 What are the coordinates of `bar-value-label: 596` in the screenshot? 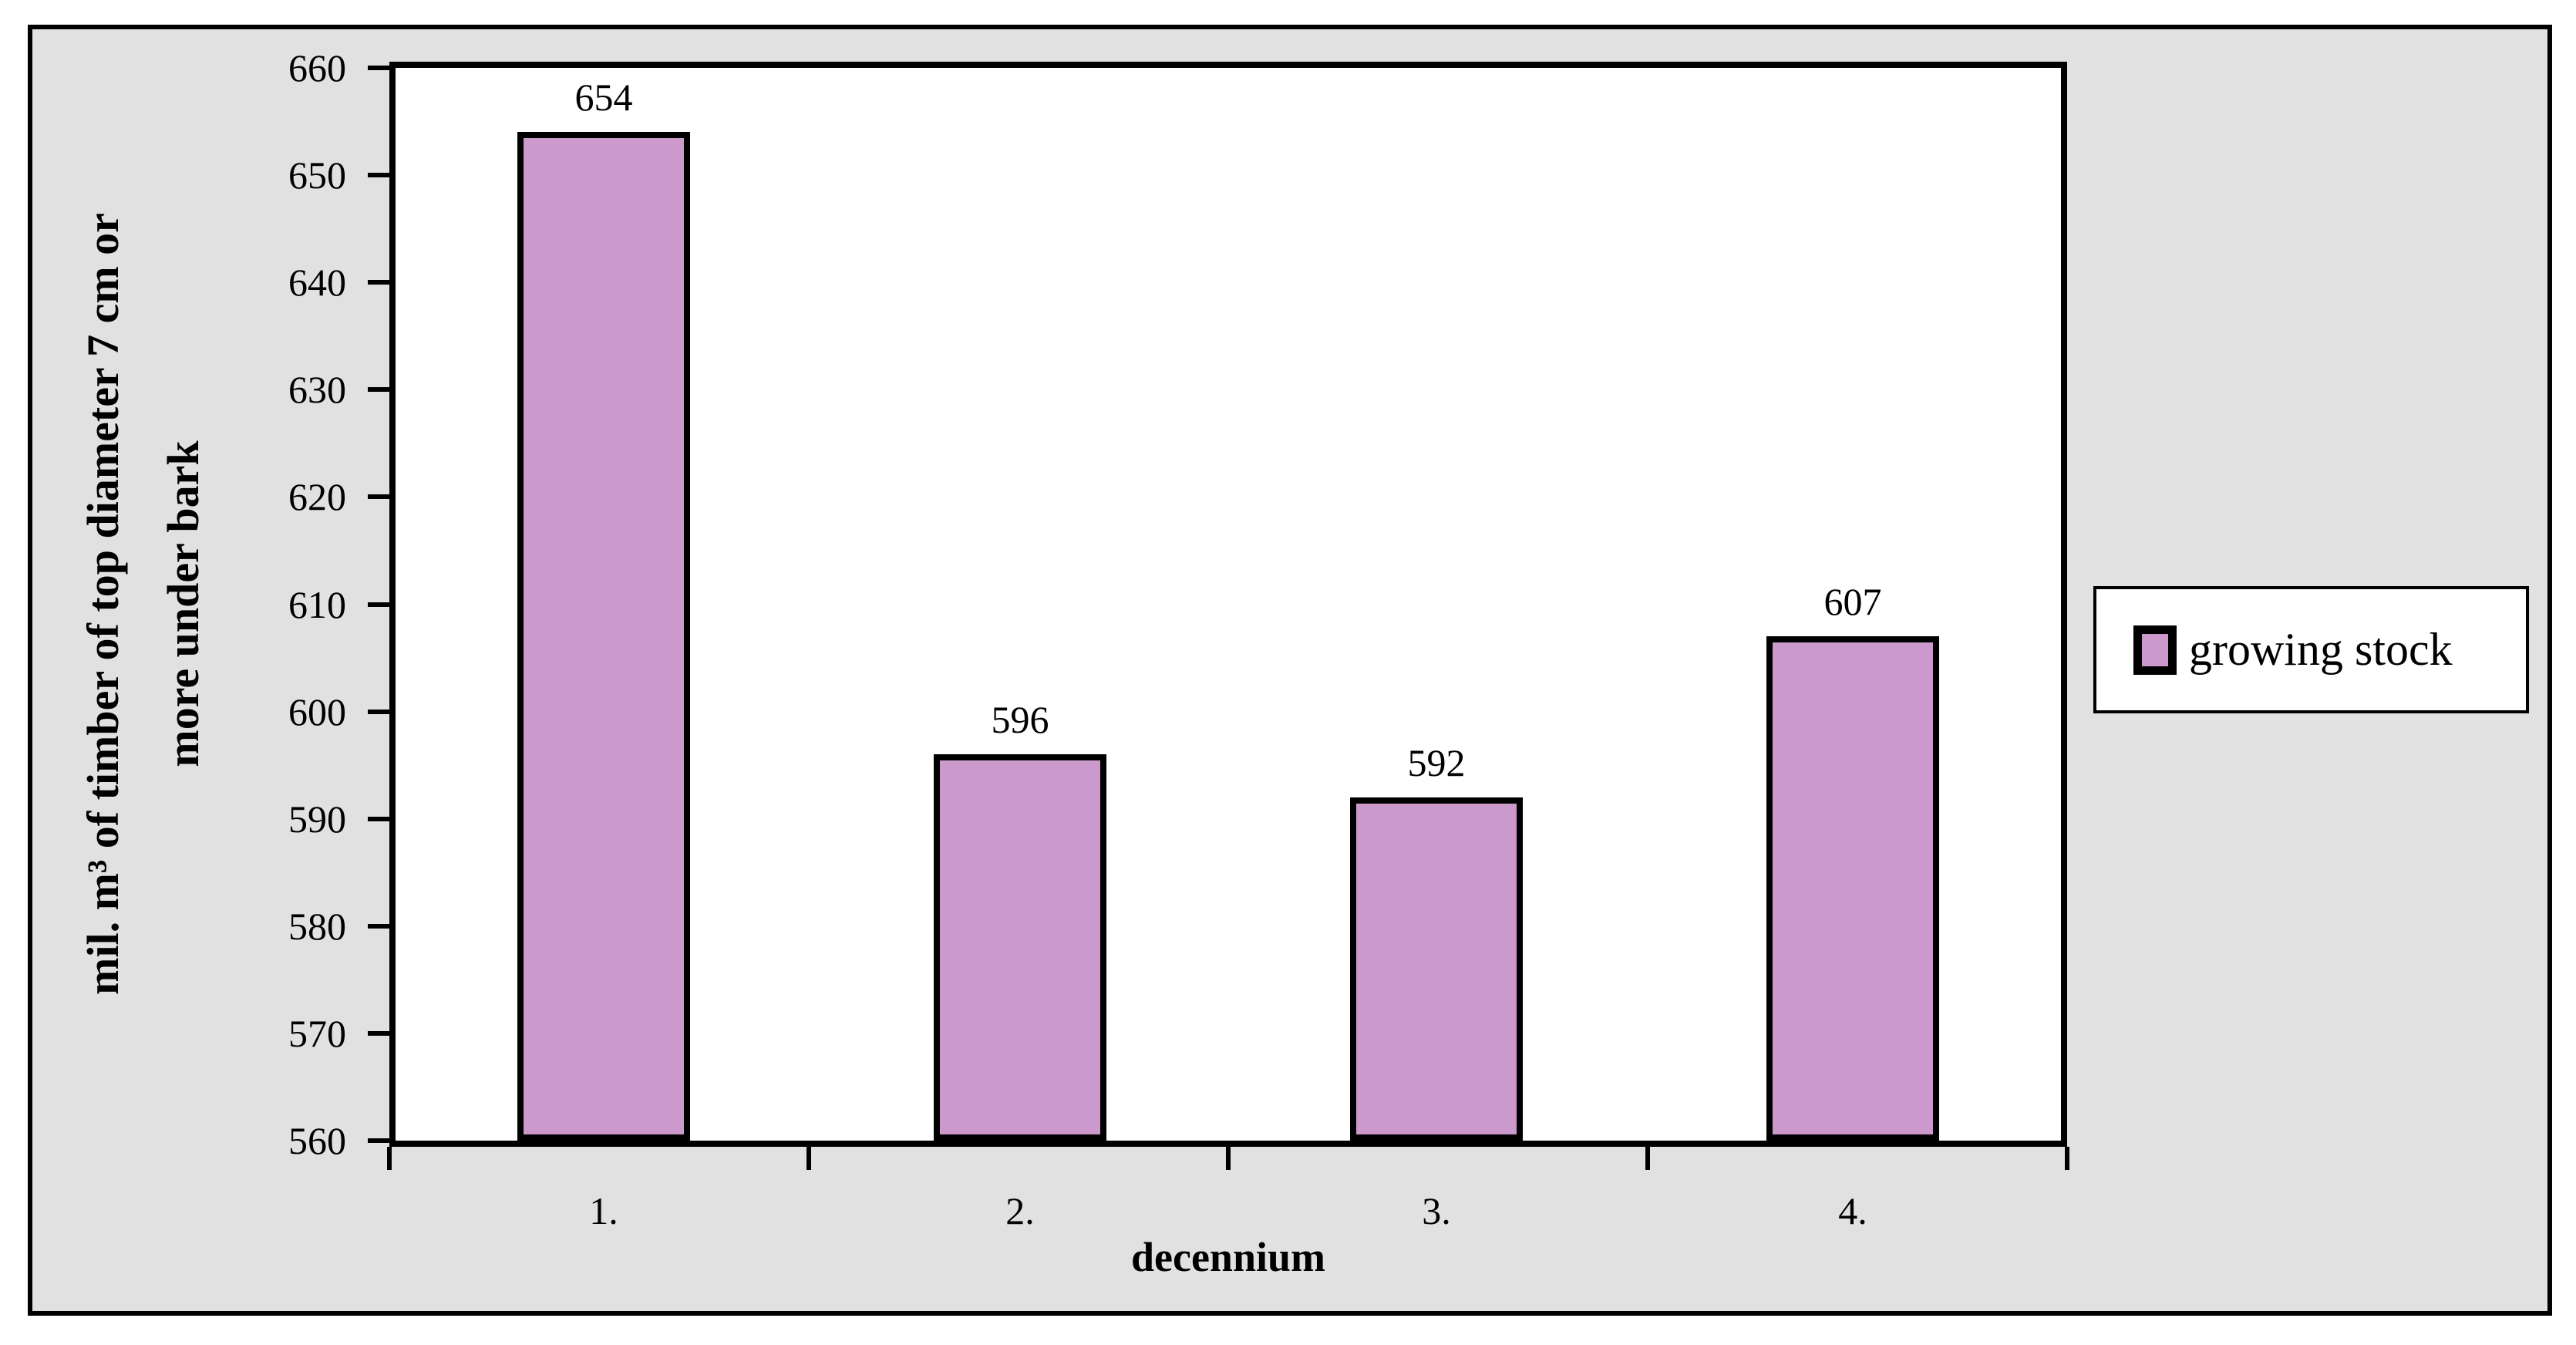 It's located at (1020, 720).